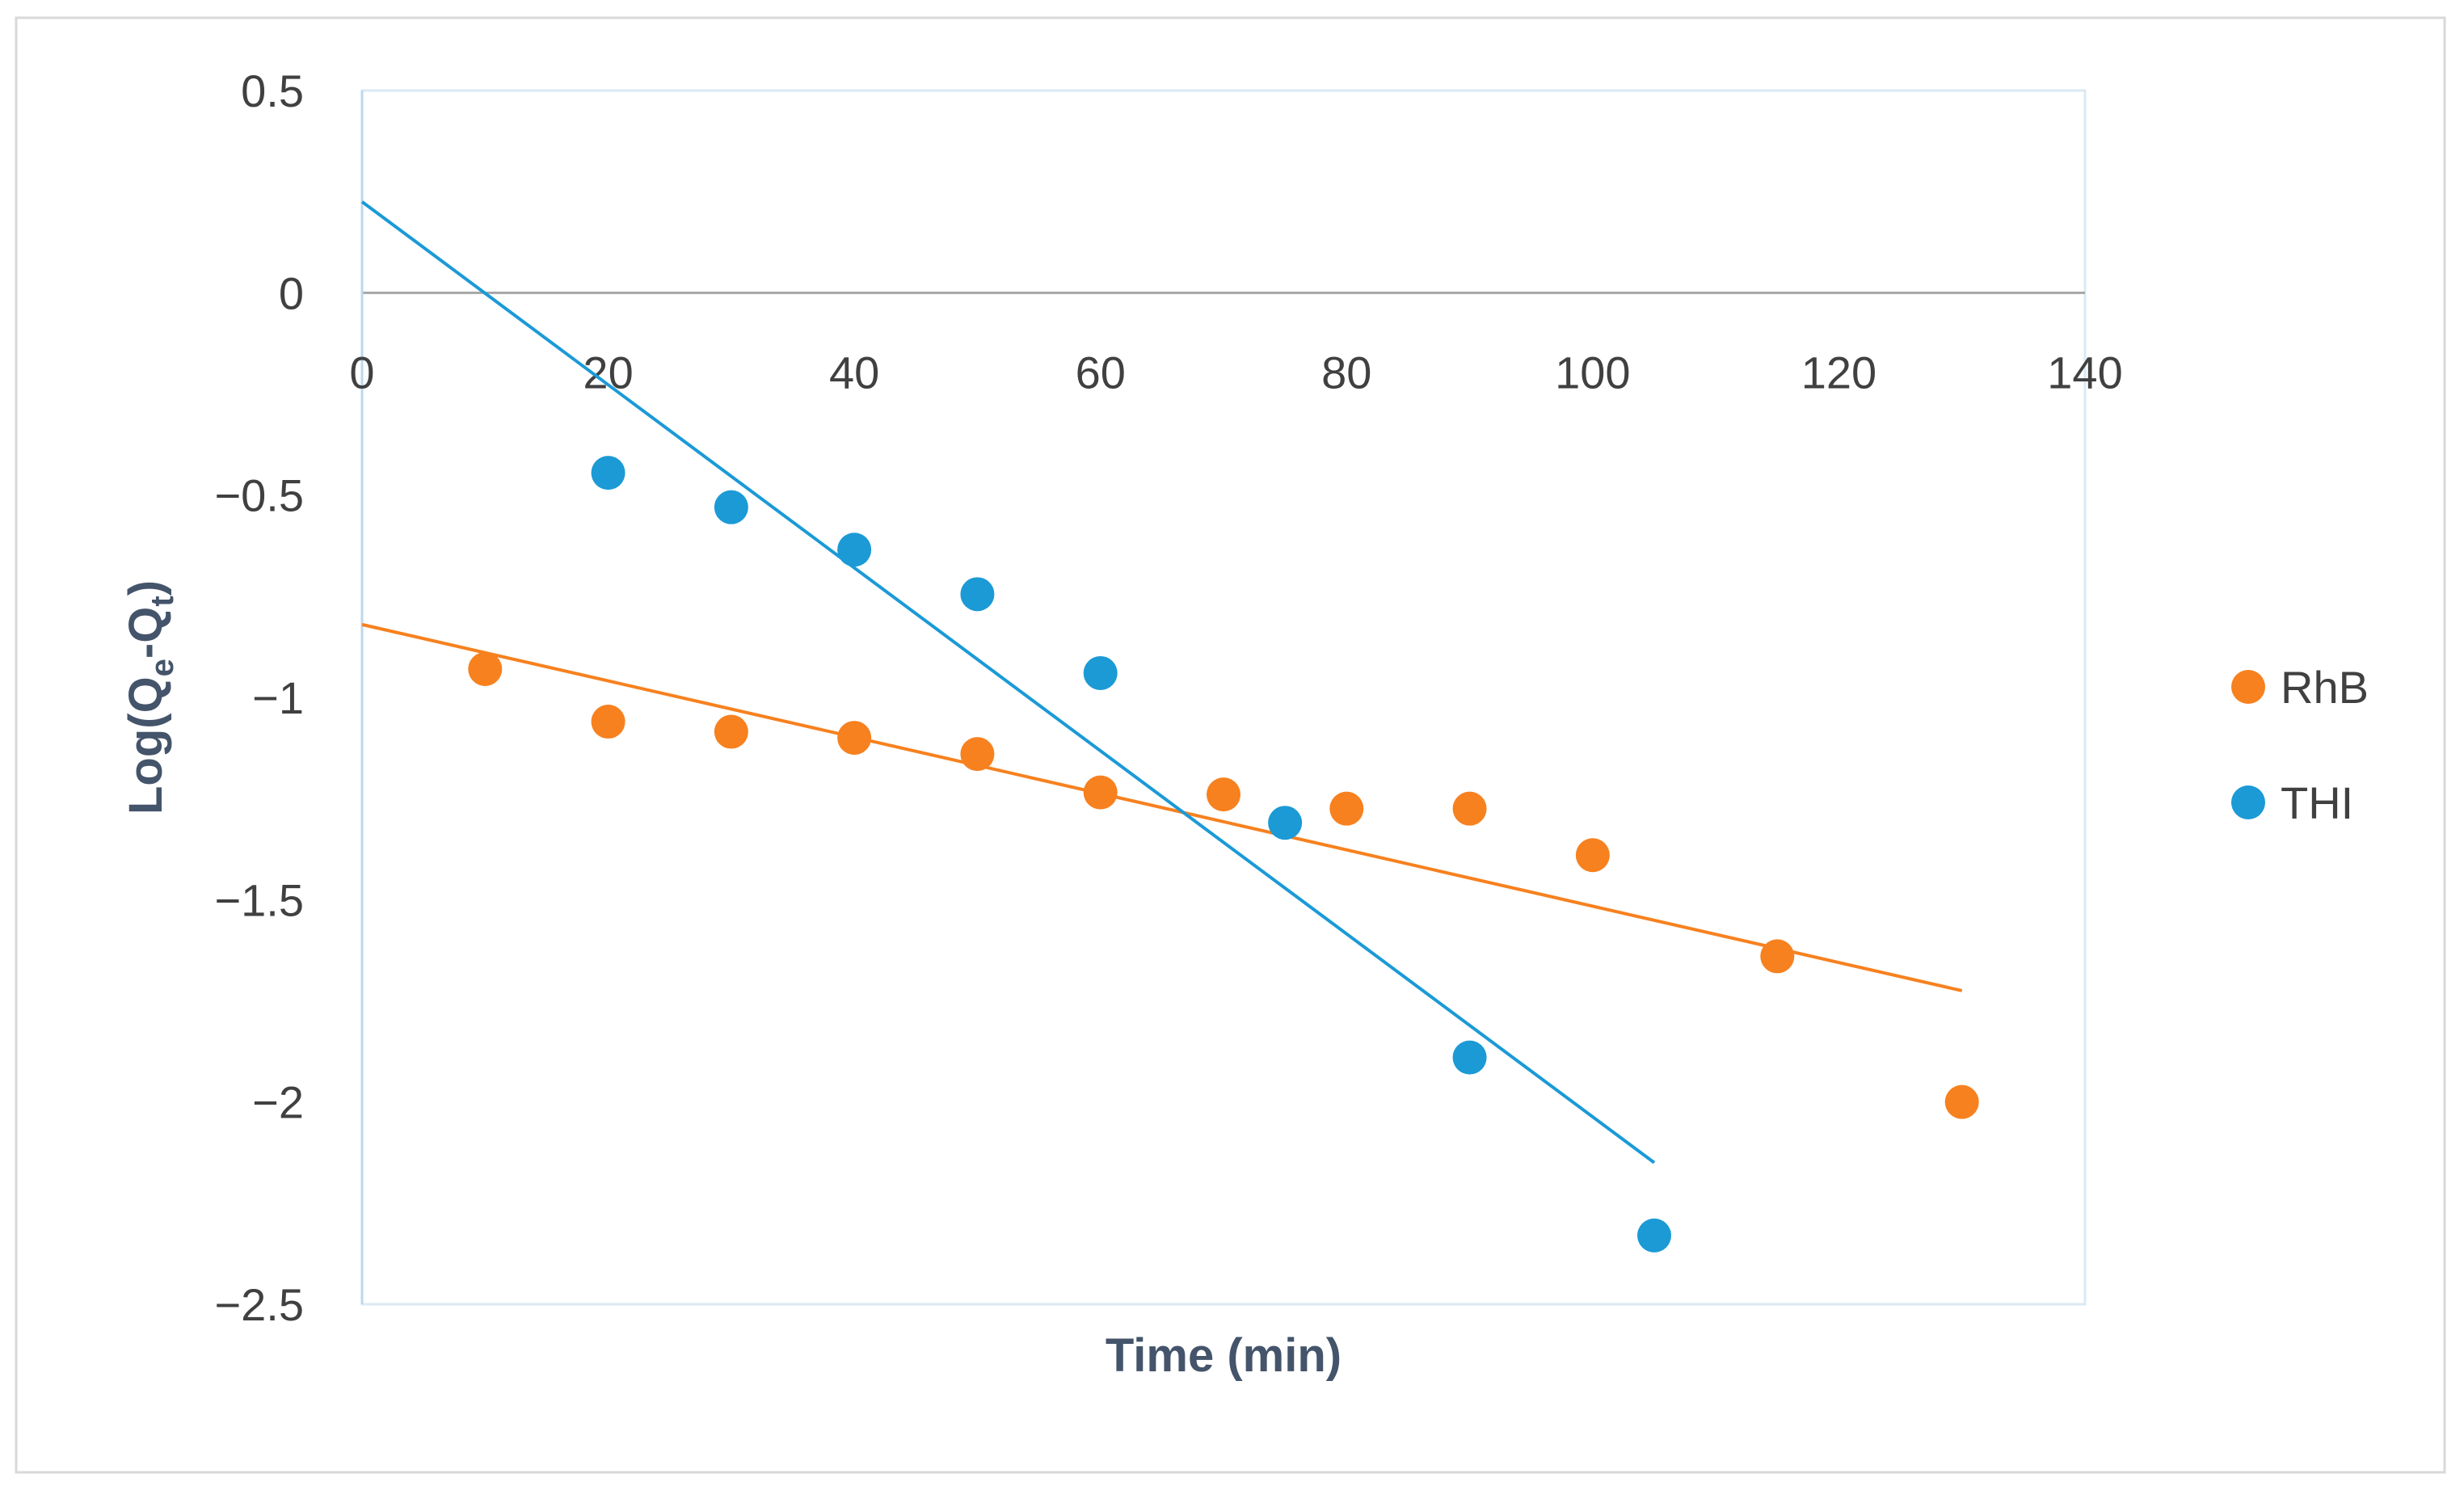  Describe the element at coordinates (259, 899) in the screenshot. I see `y-tick-label: −1.5` at that location.